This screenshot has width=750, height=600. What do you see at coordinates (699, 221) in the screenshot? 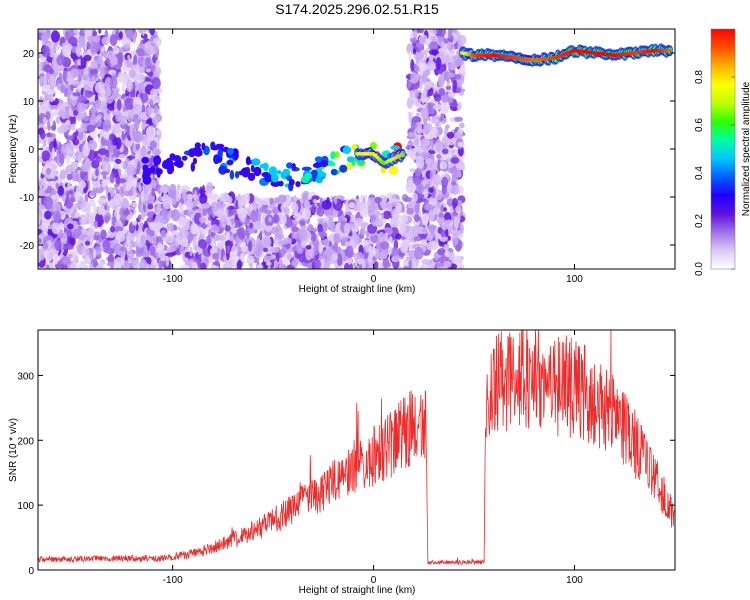
I see `colorbar-tick-label: 0.2` at bounding box center [699, 221].